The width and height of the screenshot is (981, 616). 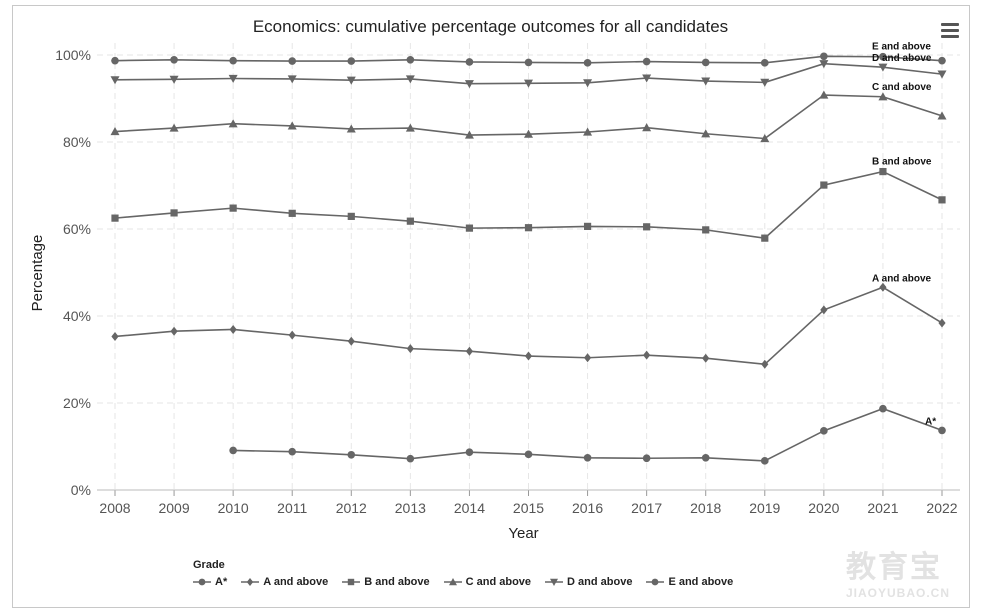 I want to click on legend-symbol-b-and-above, so click(x=351, y=582).